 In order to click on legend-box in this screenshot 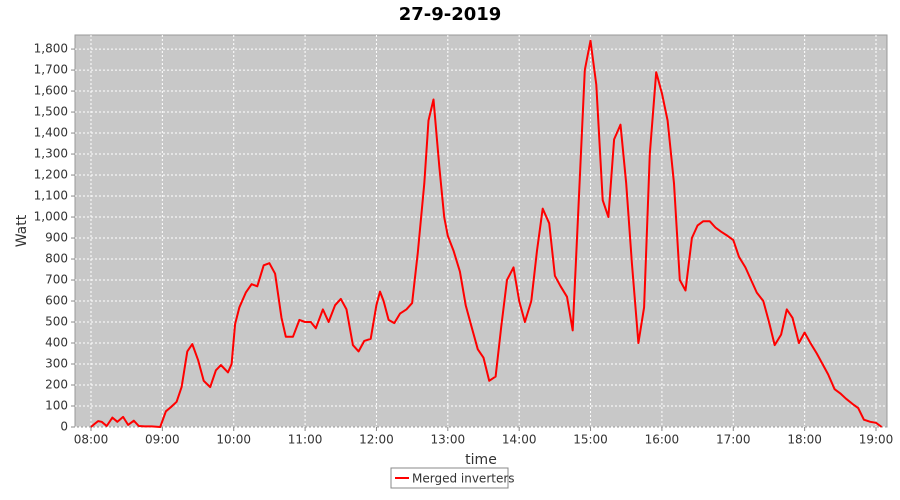, I will do `click(449, 478)`.